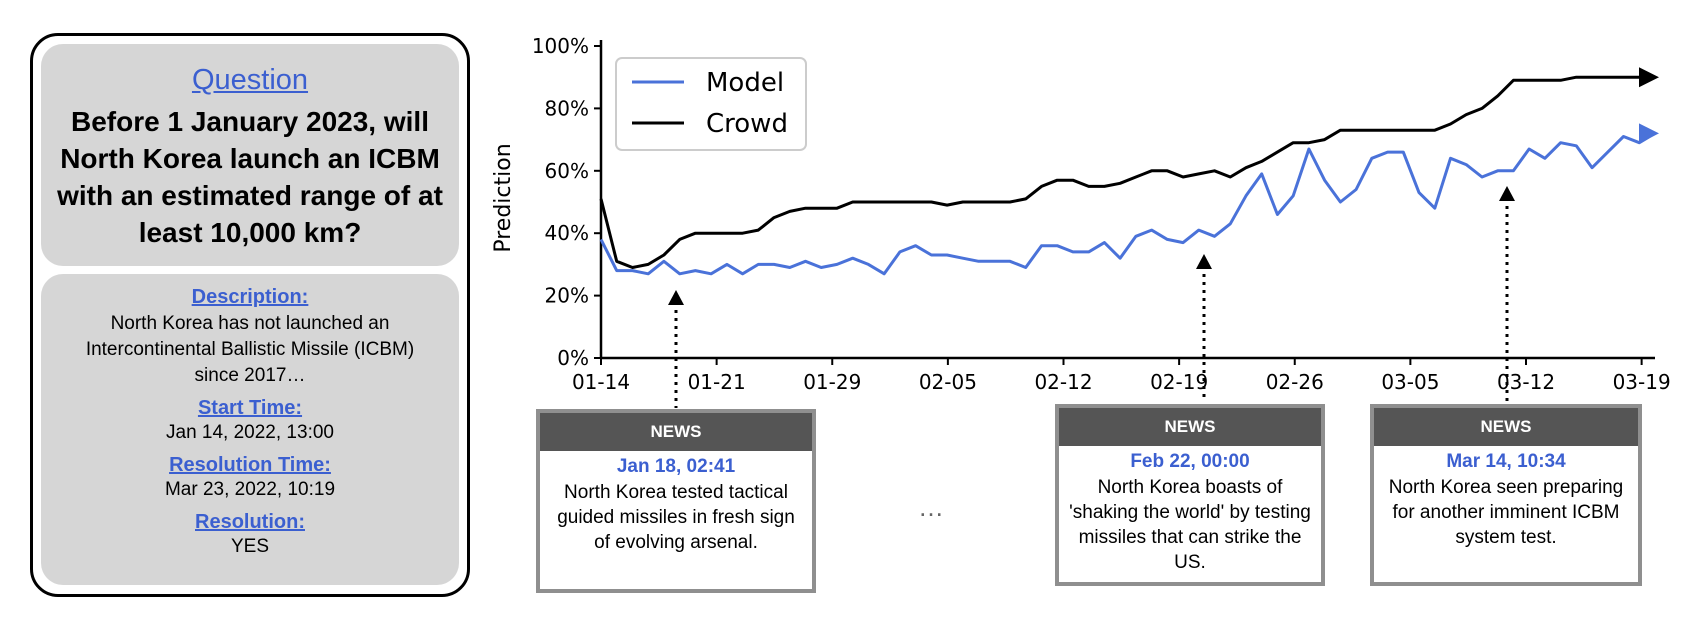  What do you see at coordinates (1295, 382) in the screenshot?
I see `x-tick-label: 02-26` at bounding box center [1295, 382].